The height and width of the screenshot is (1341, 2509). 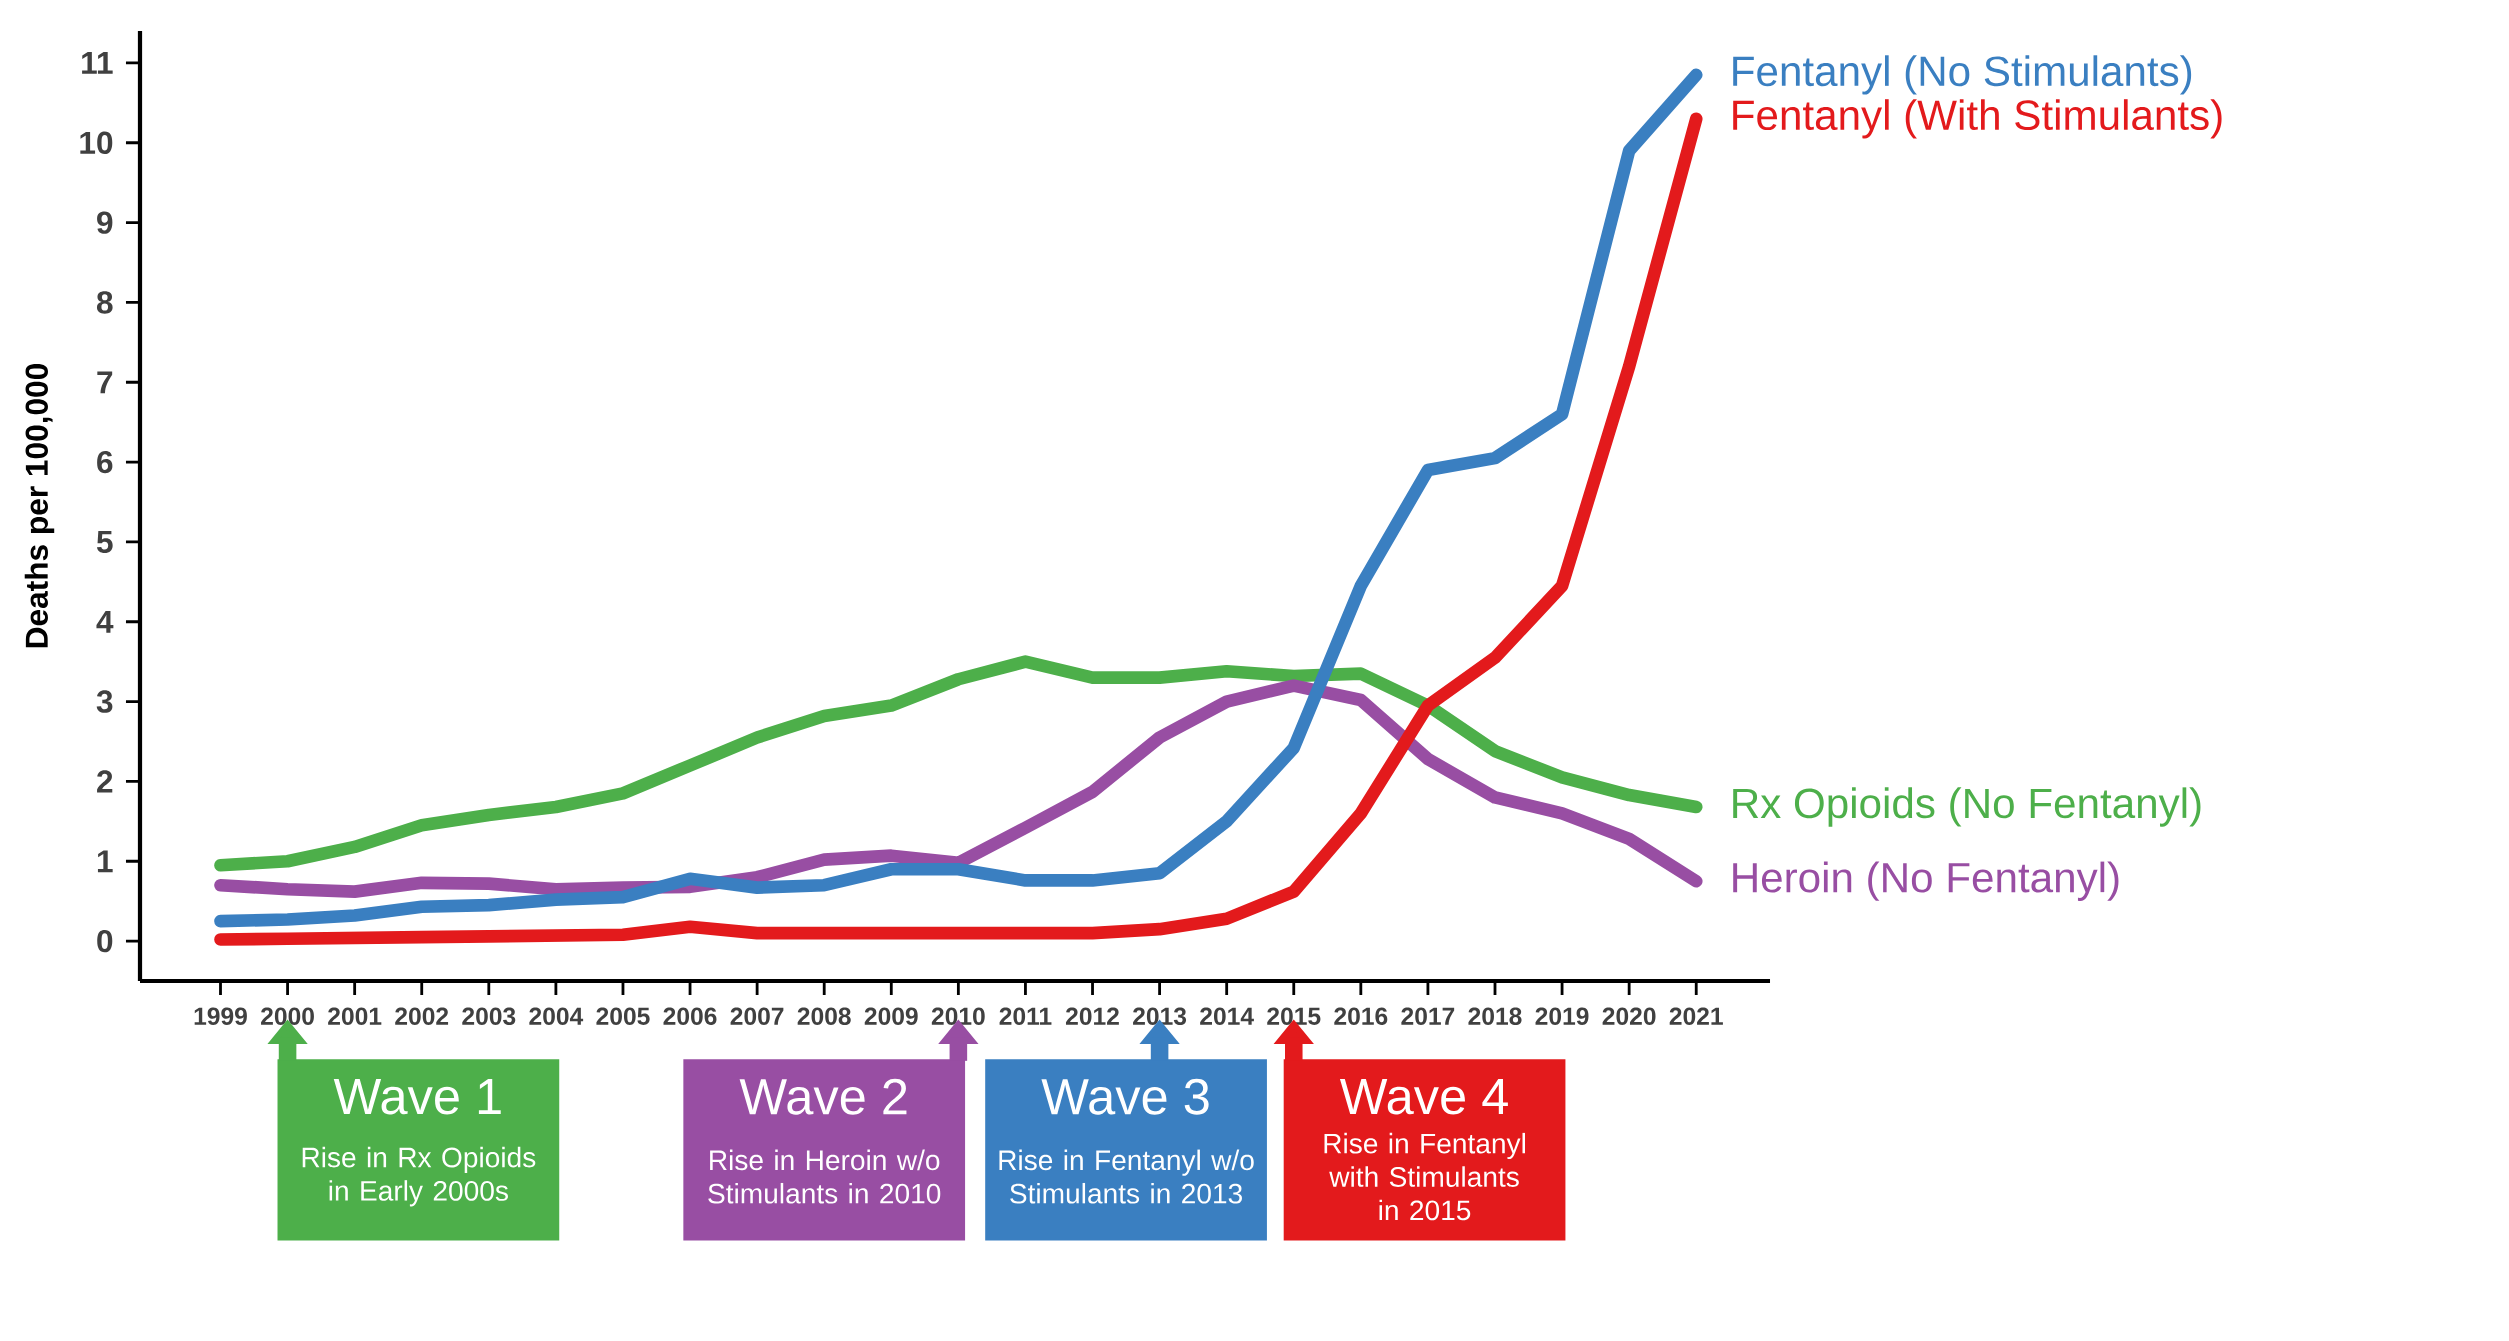 I want to click on x-tick-label: 2010, so click(x=958, y=1016).